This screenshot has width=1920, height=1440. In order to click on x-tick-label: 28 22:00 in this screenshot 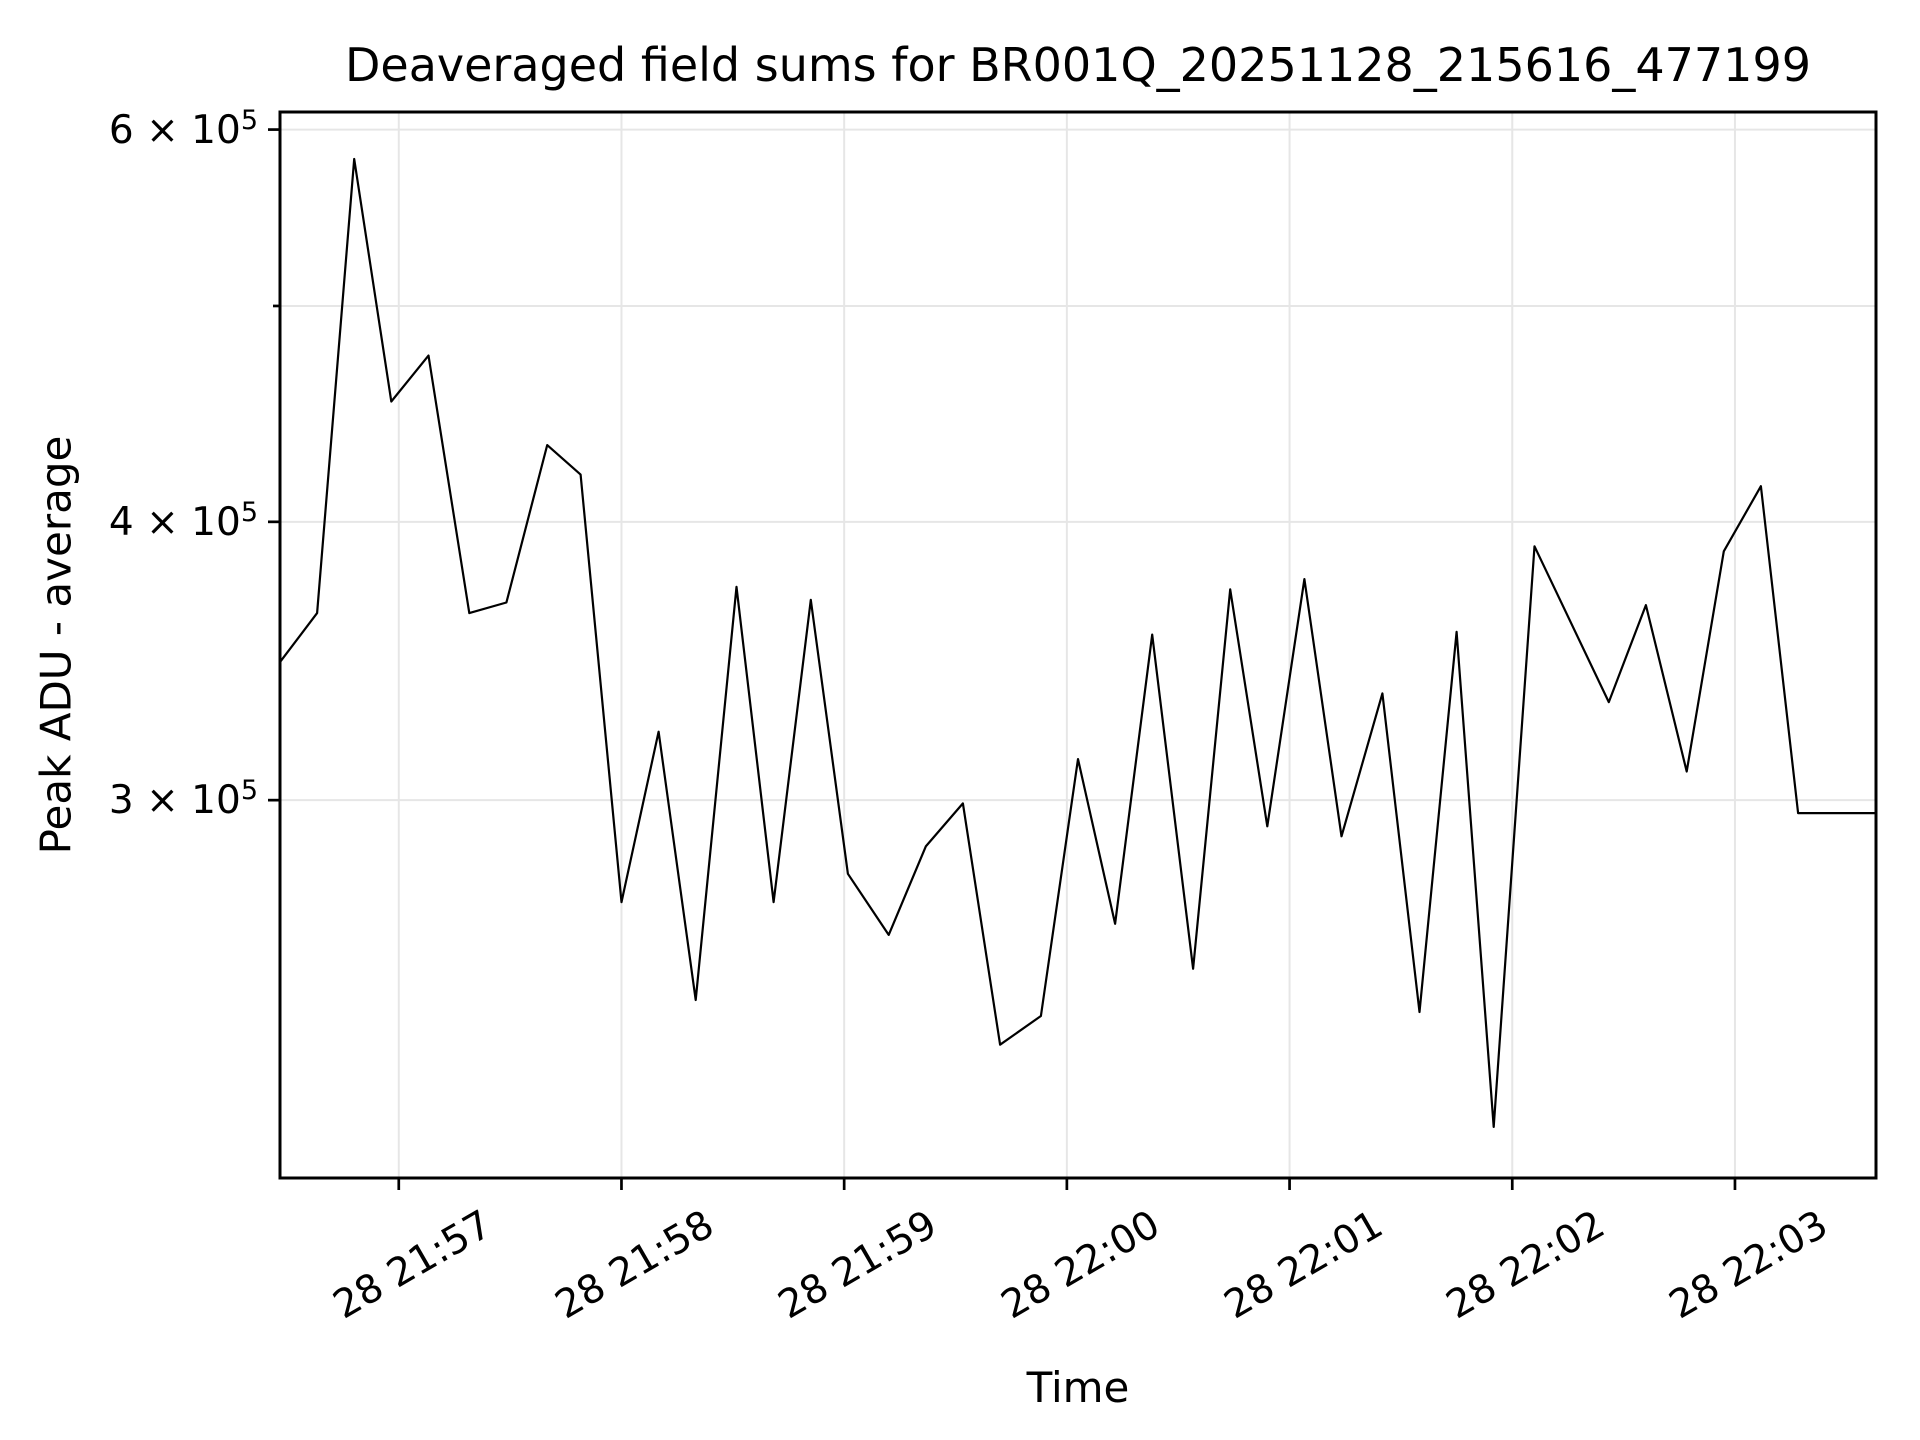, I will do `click(1080, 1265)`.